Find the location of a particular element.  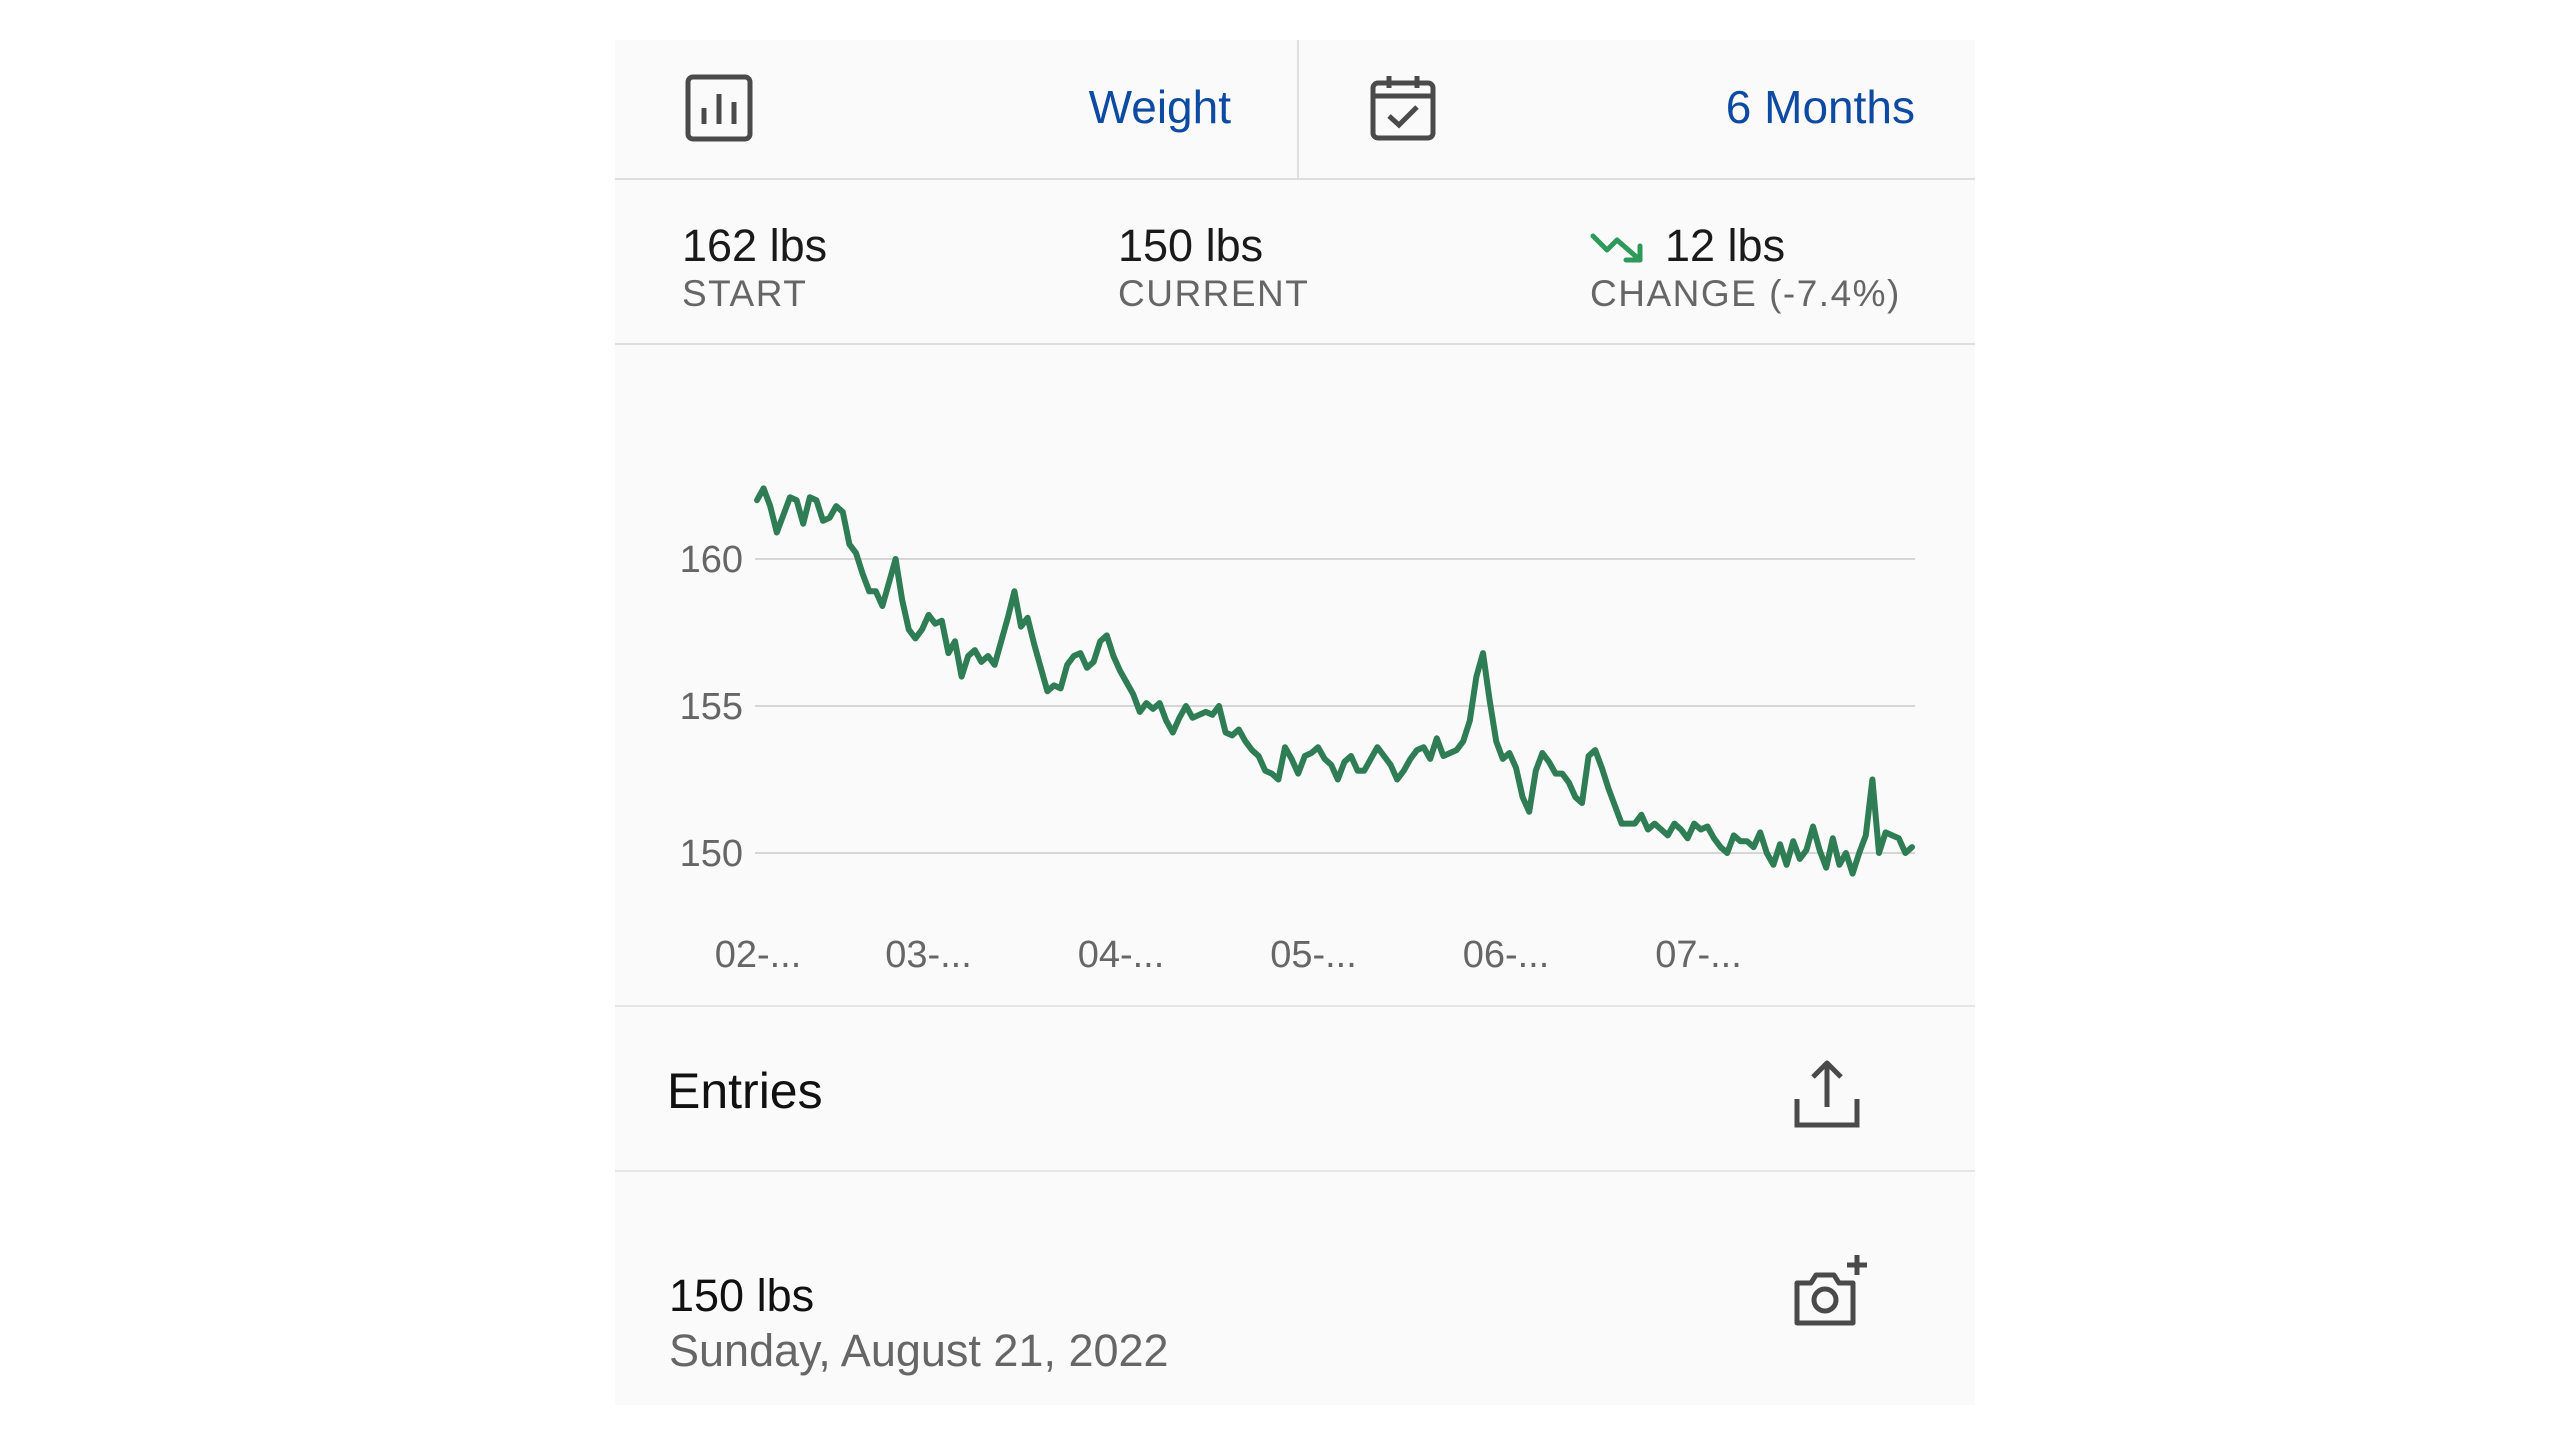

entry-date: Sunday, August 21, 2022 is located at coordinates (919, 1350).